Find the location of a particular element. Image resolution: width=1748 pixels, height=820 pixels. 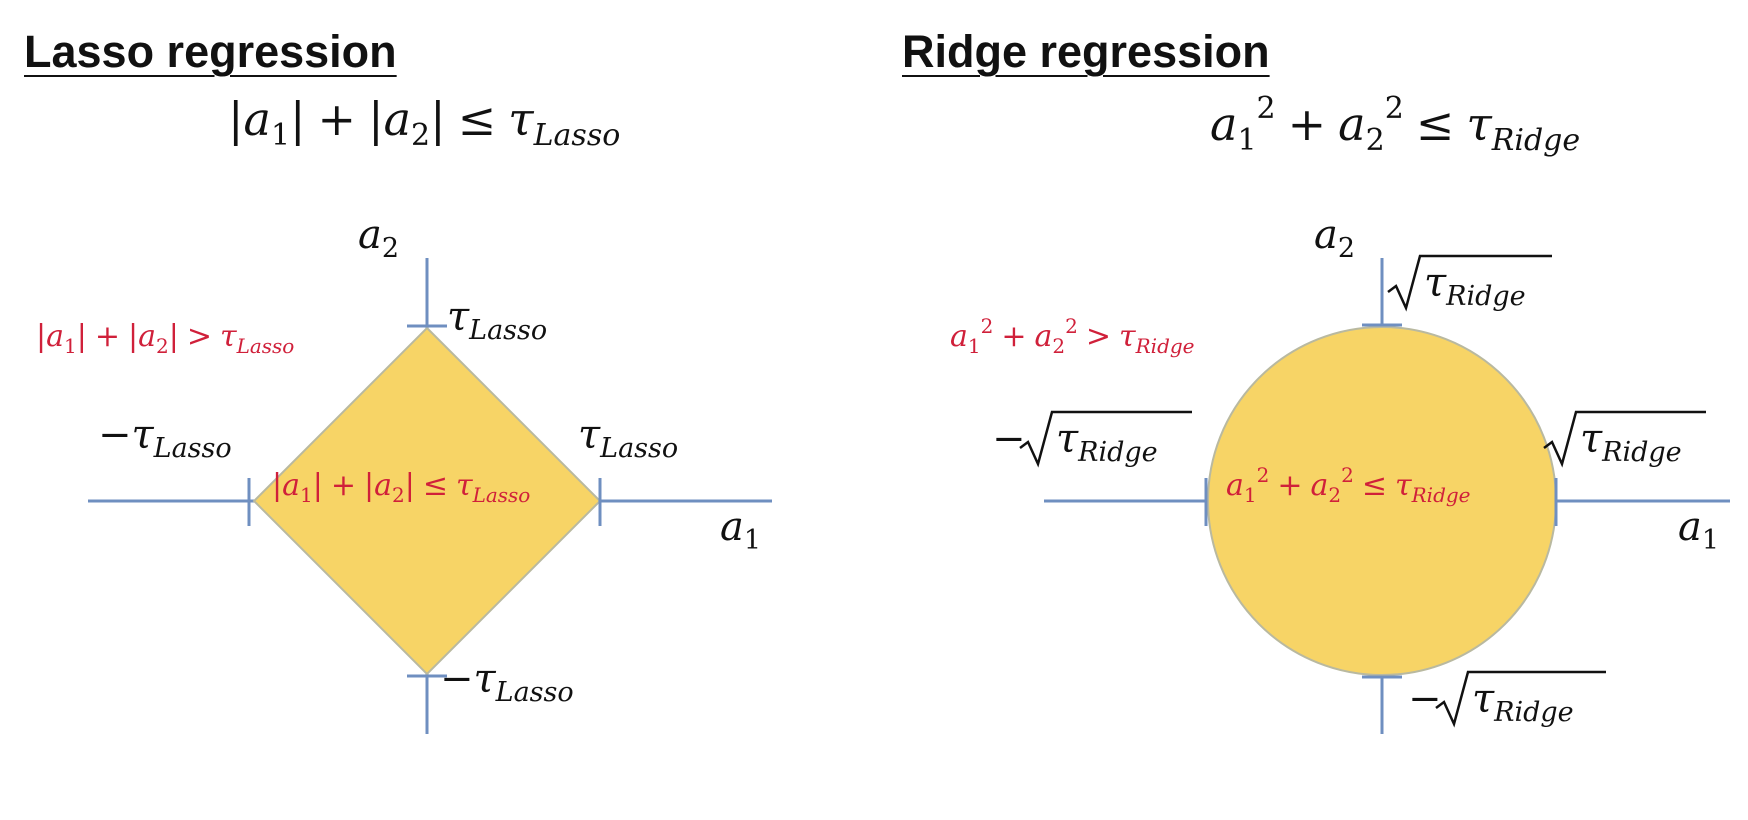

lasso-diamond-region is located at coordinates (427, 501).